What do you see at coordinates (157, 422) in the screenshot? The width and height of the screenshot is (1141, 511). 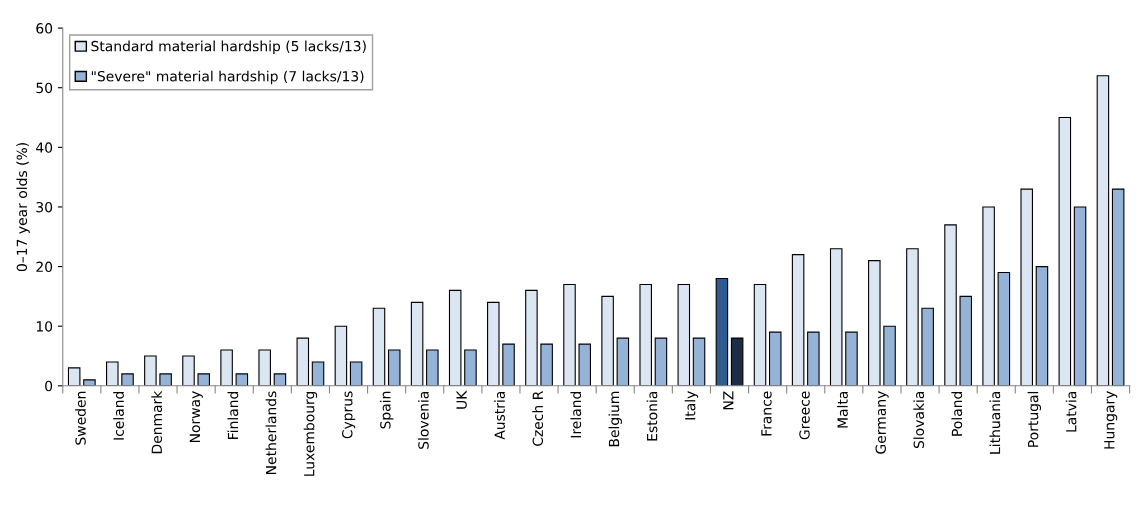 I see `x-tick-label: Denmark` at bounding box center [157, 422].